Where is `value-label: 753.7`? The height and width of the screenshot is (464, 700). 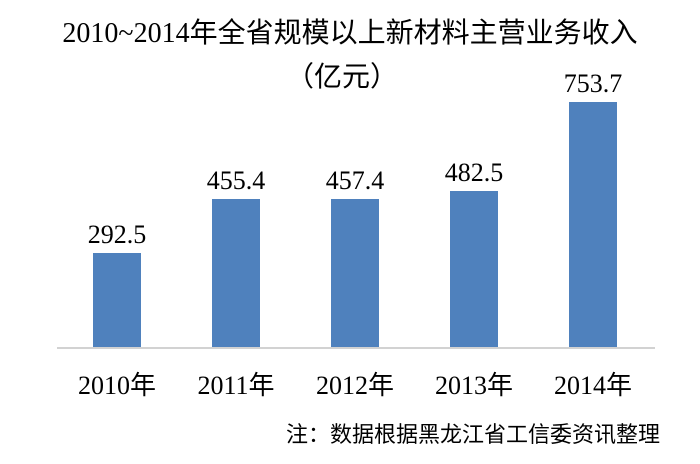
value-label: 753.7 is located at coordinates (593, 83).